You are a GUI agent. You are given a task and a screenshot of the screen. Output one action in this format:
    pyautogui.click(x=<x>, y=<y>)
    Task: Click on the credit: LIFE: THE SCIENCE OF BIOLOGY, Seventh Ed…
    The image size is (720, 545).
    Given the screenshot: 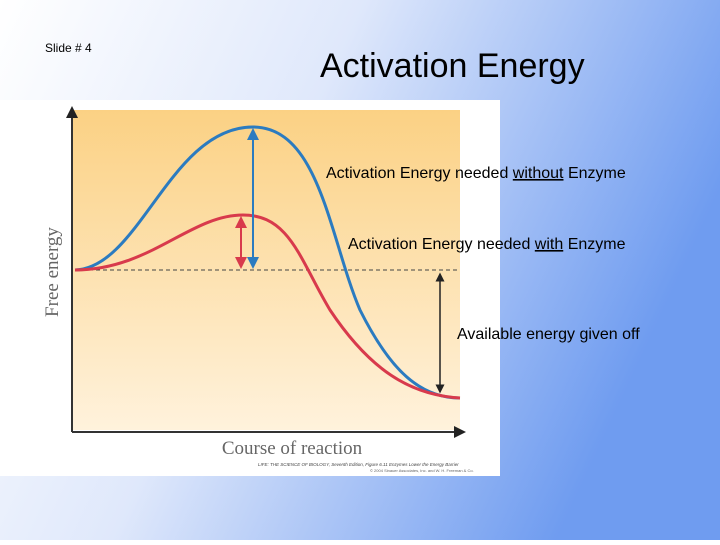 What is the action you would take?
    pyautogui.click(x=358, y=464)
    